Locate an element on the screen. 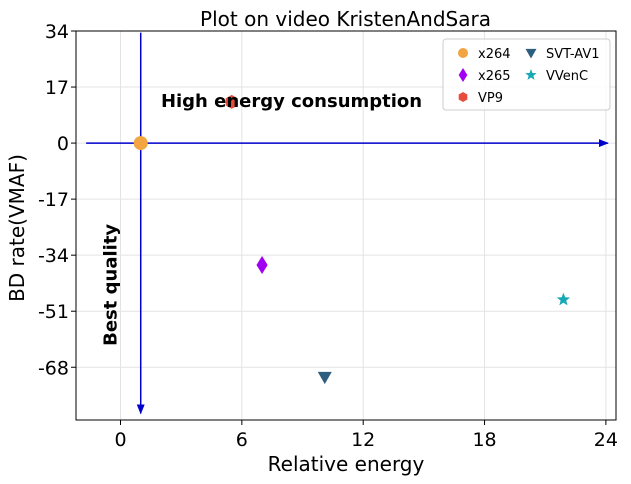  y-tick-label: 0 is located at coordinates (63, 144).